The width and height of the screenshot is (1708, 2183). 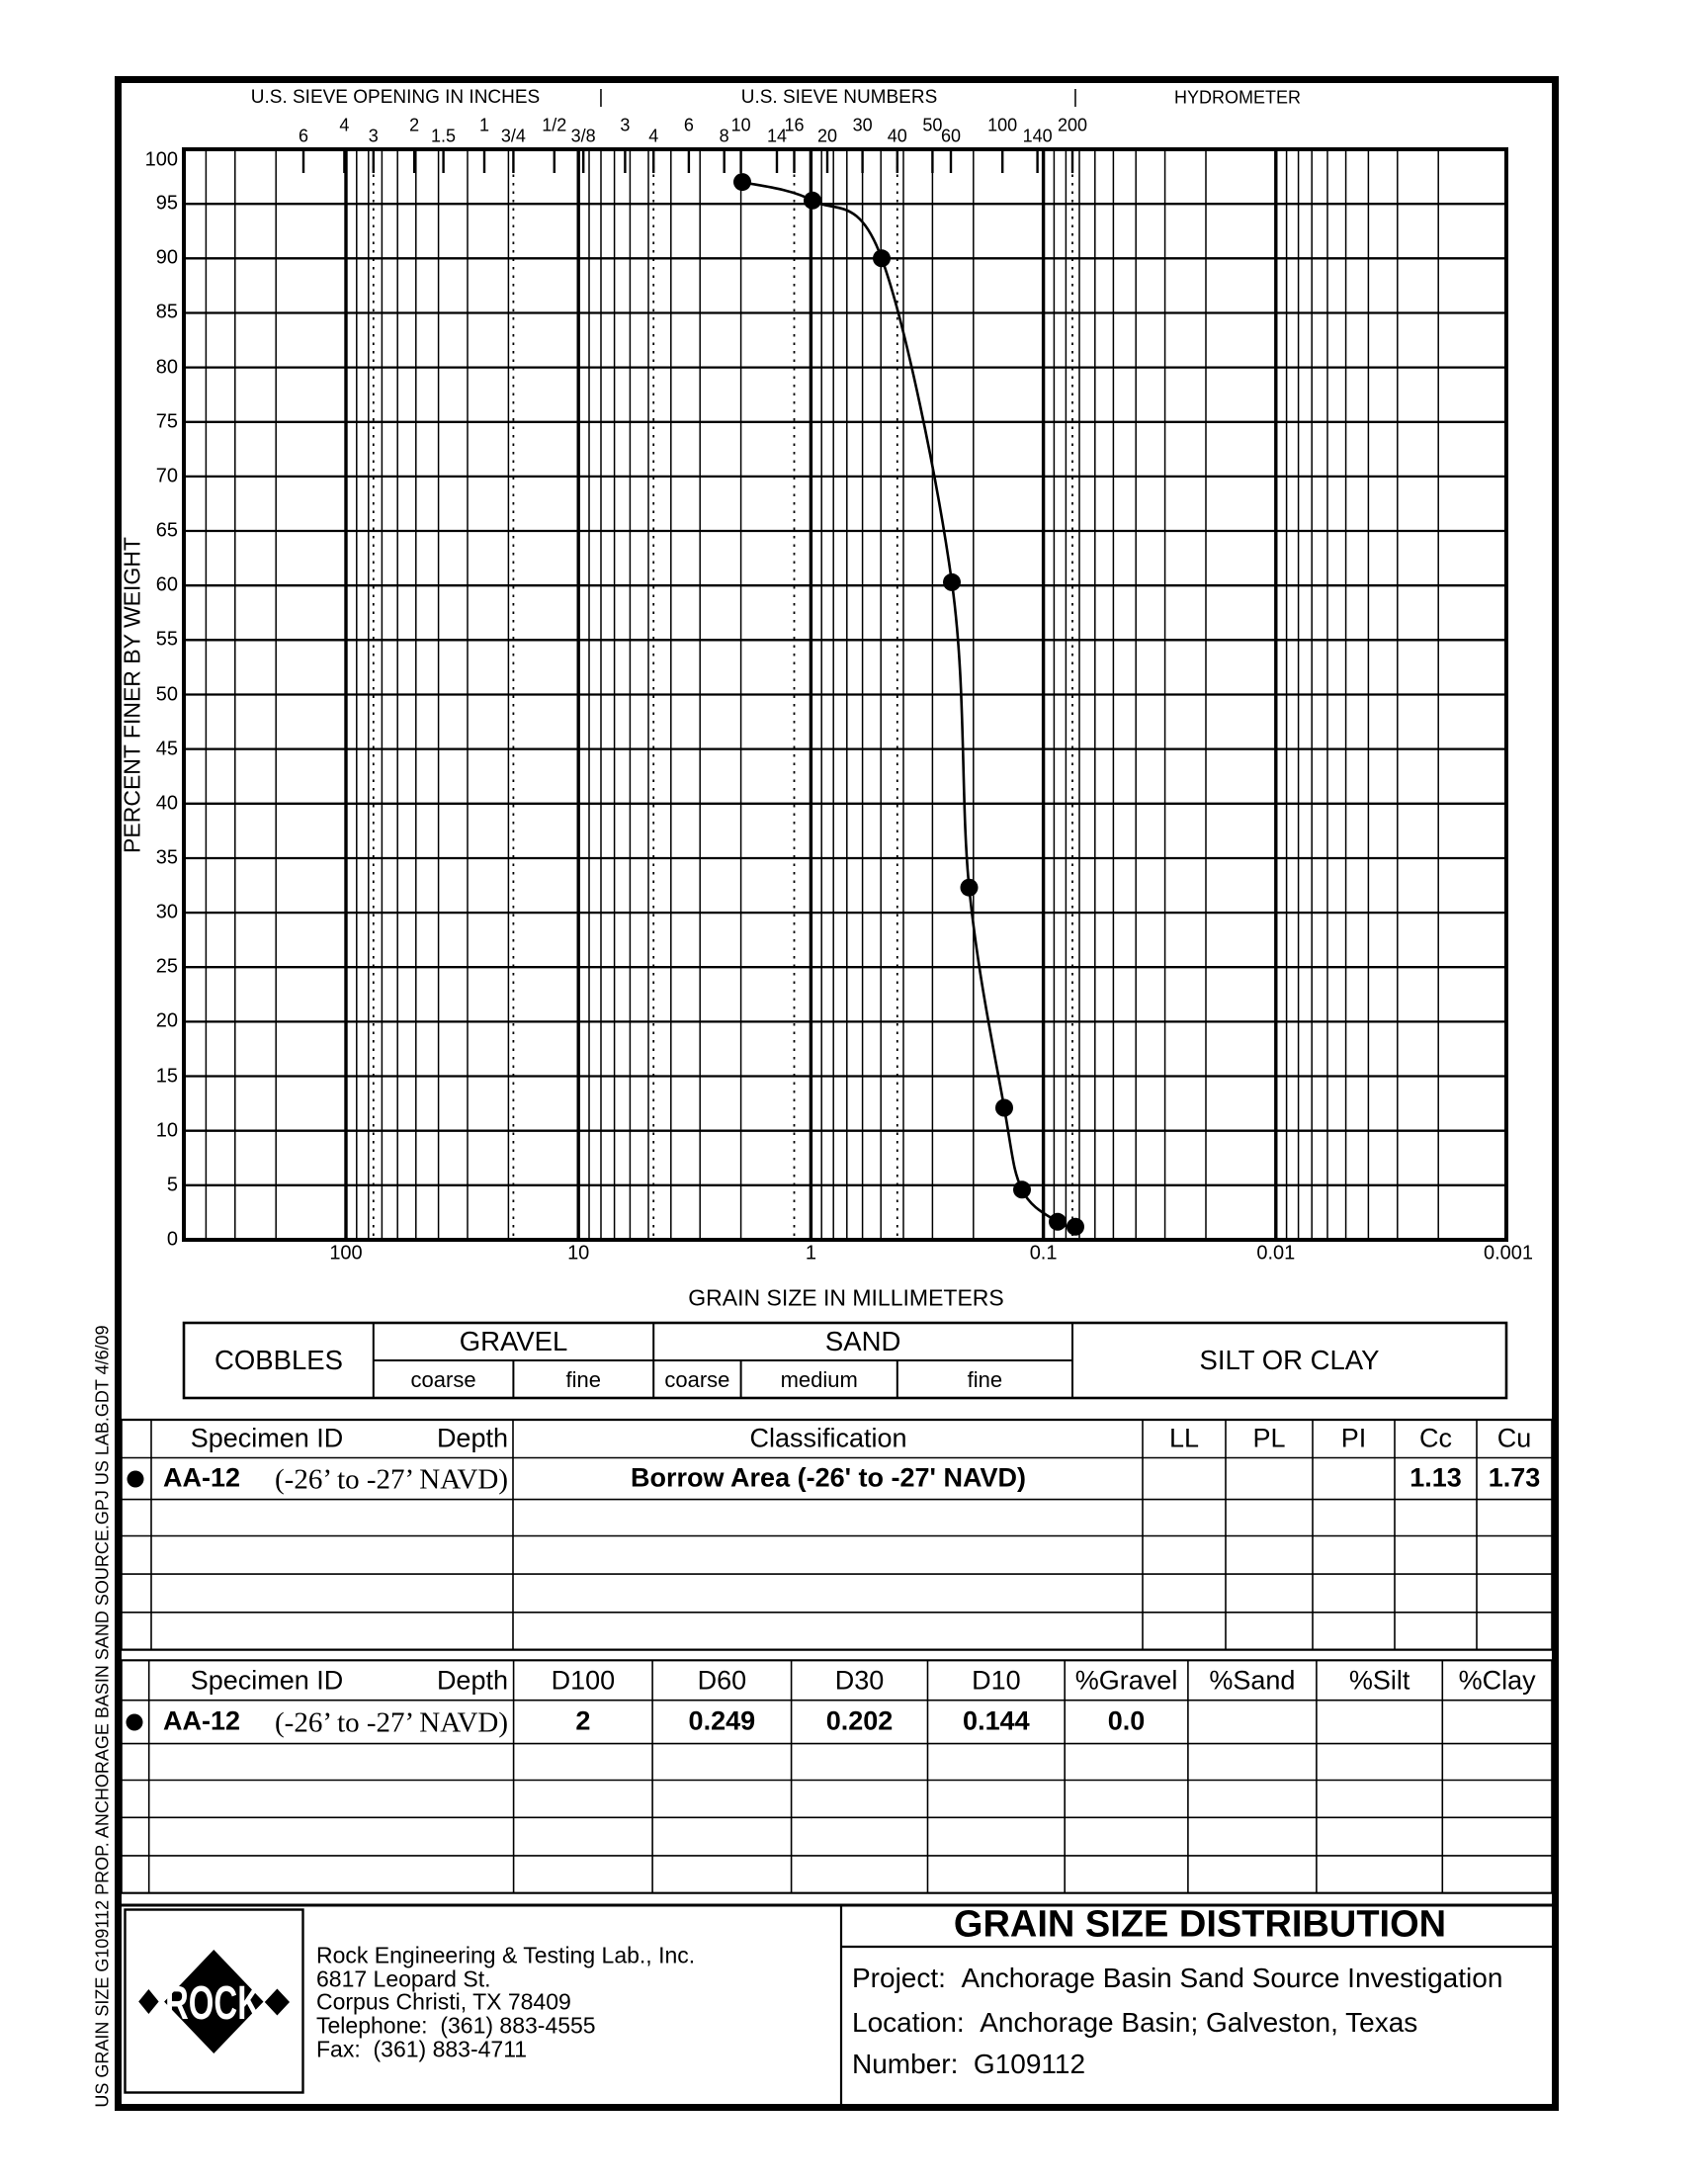 I want to click on svg-text: ROCK, so click(x=213, y=2003).